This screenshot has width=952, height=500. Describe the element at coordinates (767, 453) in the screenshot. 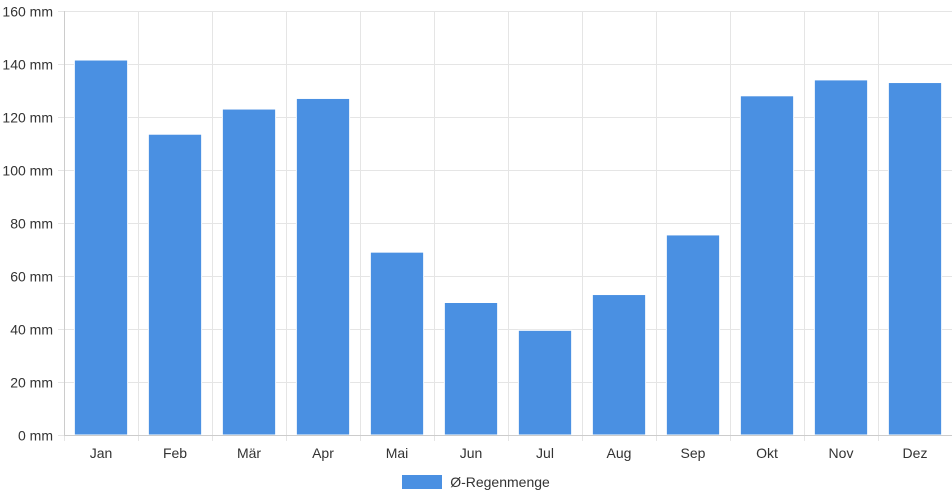

I see `x-tick-label: Okt` at that location.